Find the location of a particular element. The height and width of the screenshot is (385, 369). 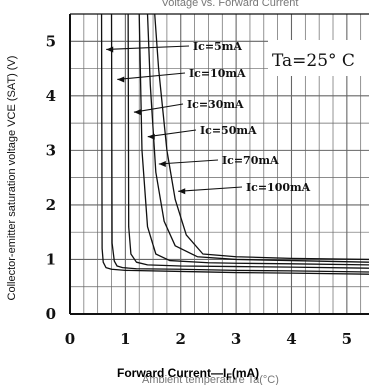

x-axis-title: Forward Current—IF(mA) is located at coordinates (188, 374).